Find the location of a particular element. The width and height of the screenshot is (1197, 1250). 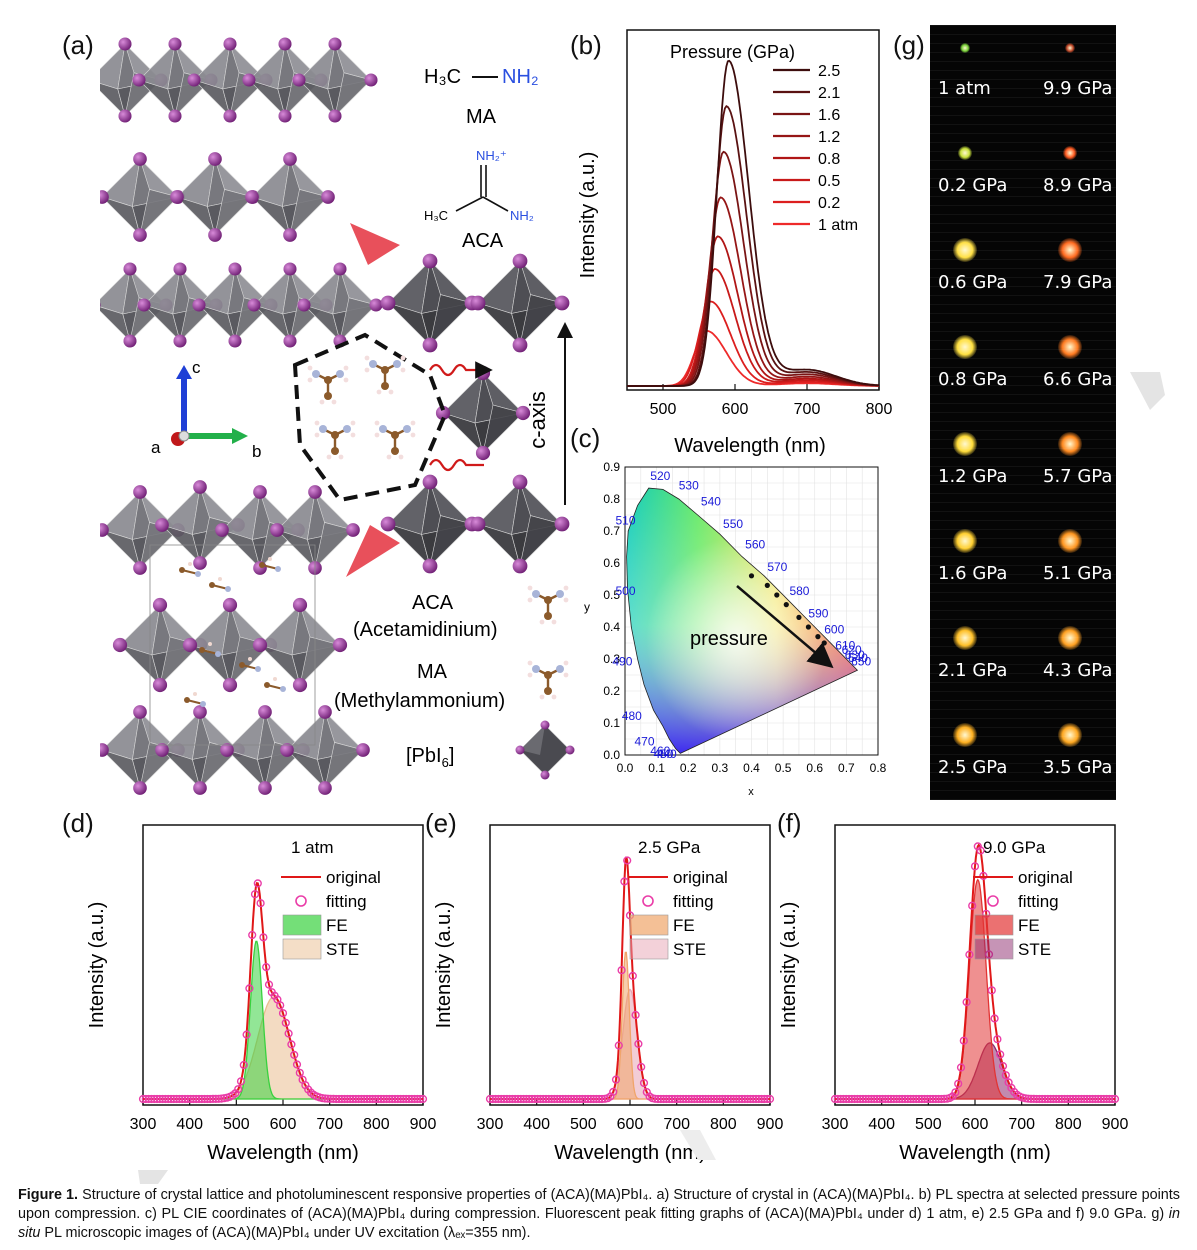

cie-wavelength-label: 470 is located at coordinates (644, 741).